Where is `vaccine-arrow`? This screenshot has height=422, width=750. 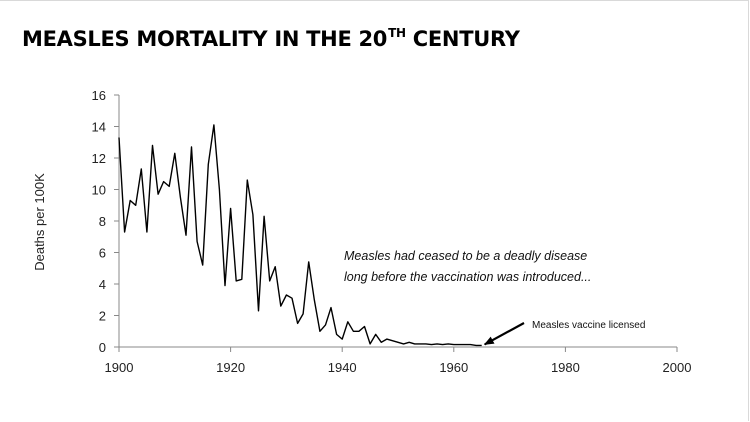
vaccine-arrow is located at coordinates (504, 334).